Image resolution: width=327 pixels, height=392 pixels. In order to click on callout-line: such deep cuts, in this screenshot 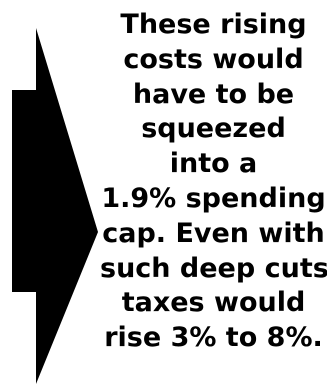, I will do `click(213, 268)`.